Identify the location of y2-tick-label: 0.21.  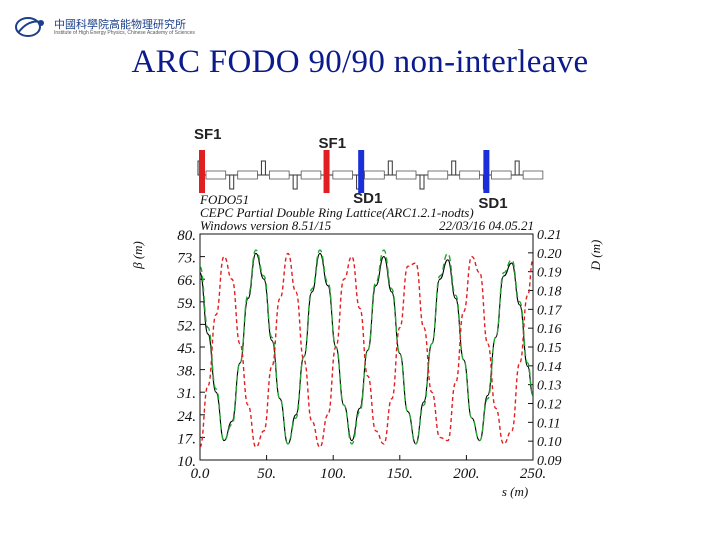
(549, 235).